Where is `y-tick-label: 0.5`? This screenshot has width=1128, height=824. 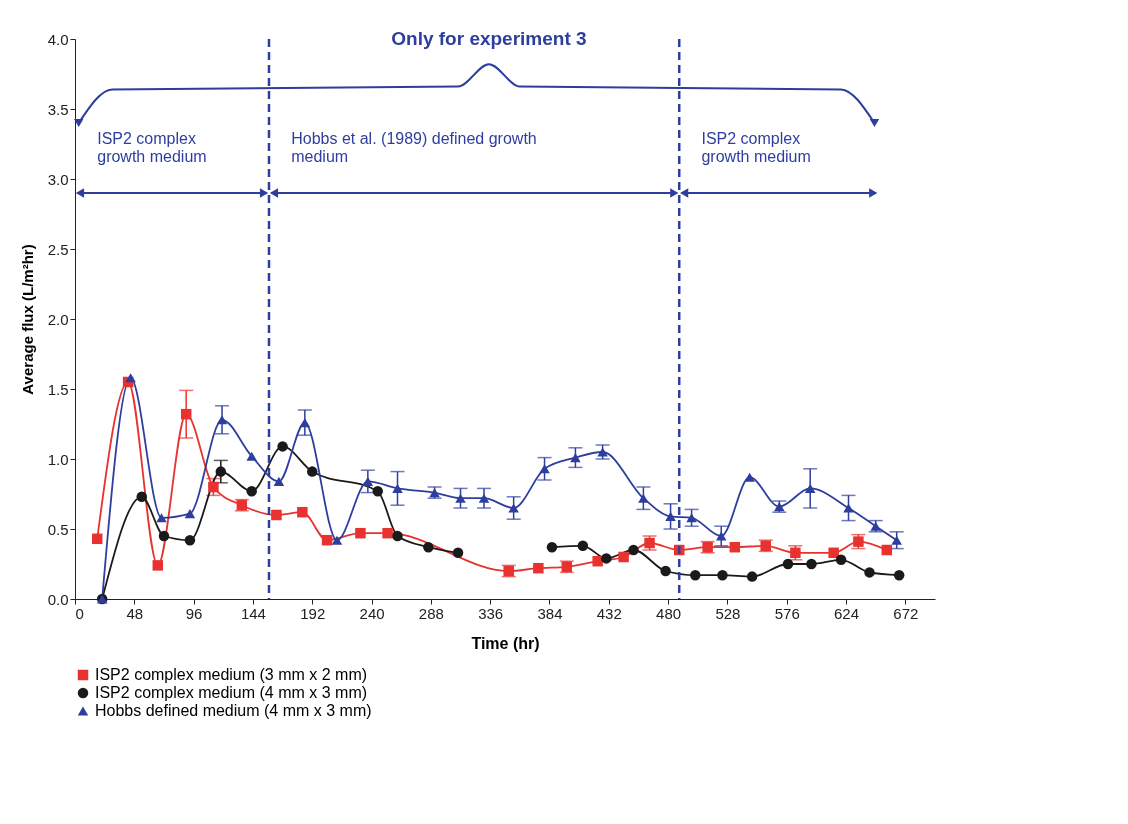 y-tick-label: 0.5 is located at coordinates (58, 529).